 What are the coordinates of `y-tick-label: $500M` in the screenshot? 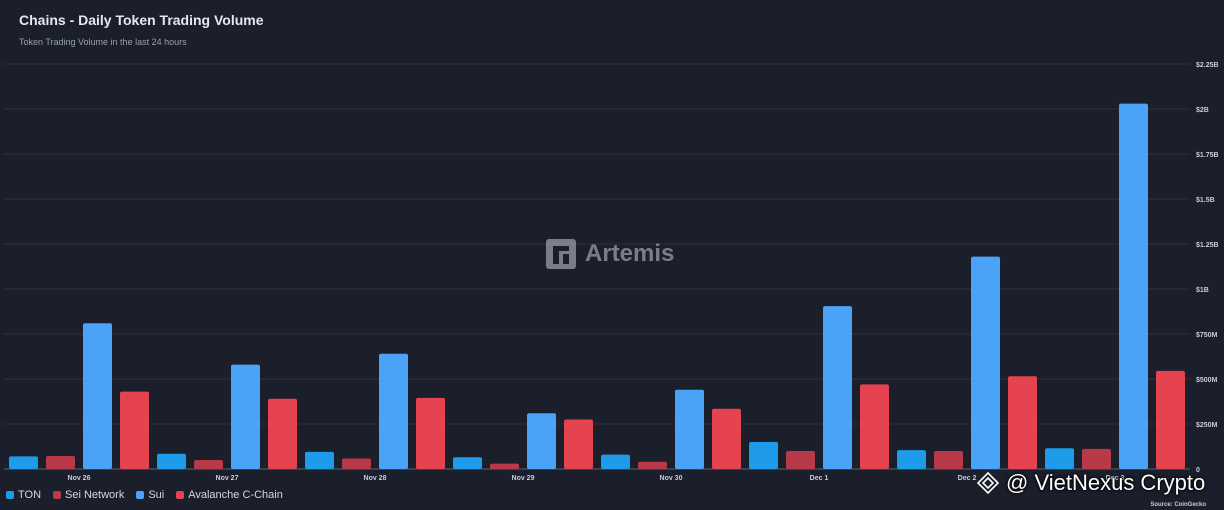 It's located at (1207, 380).